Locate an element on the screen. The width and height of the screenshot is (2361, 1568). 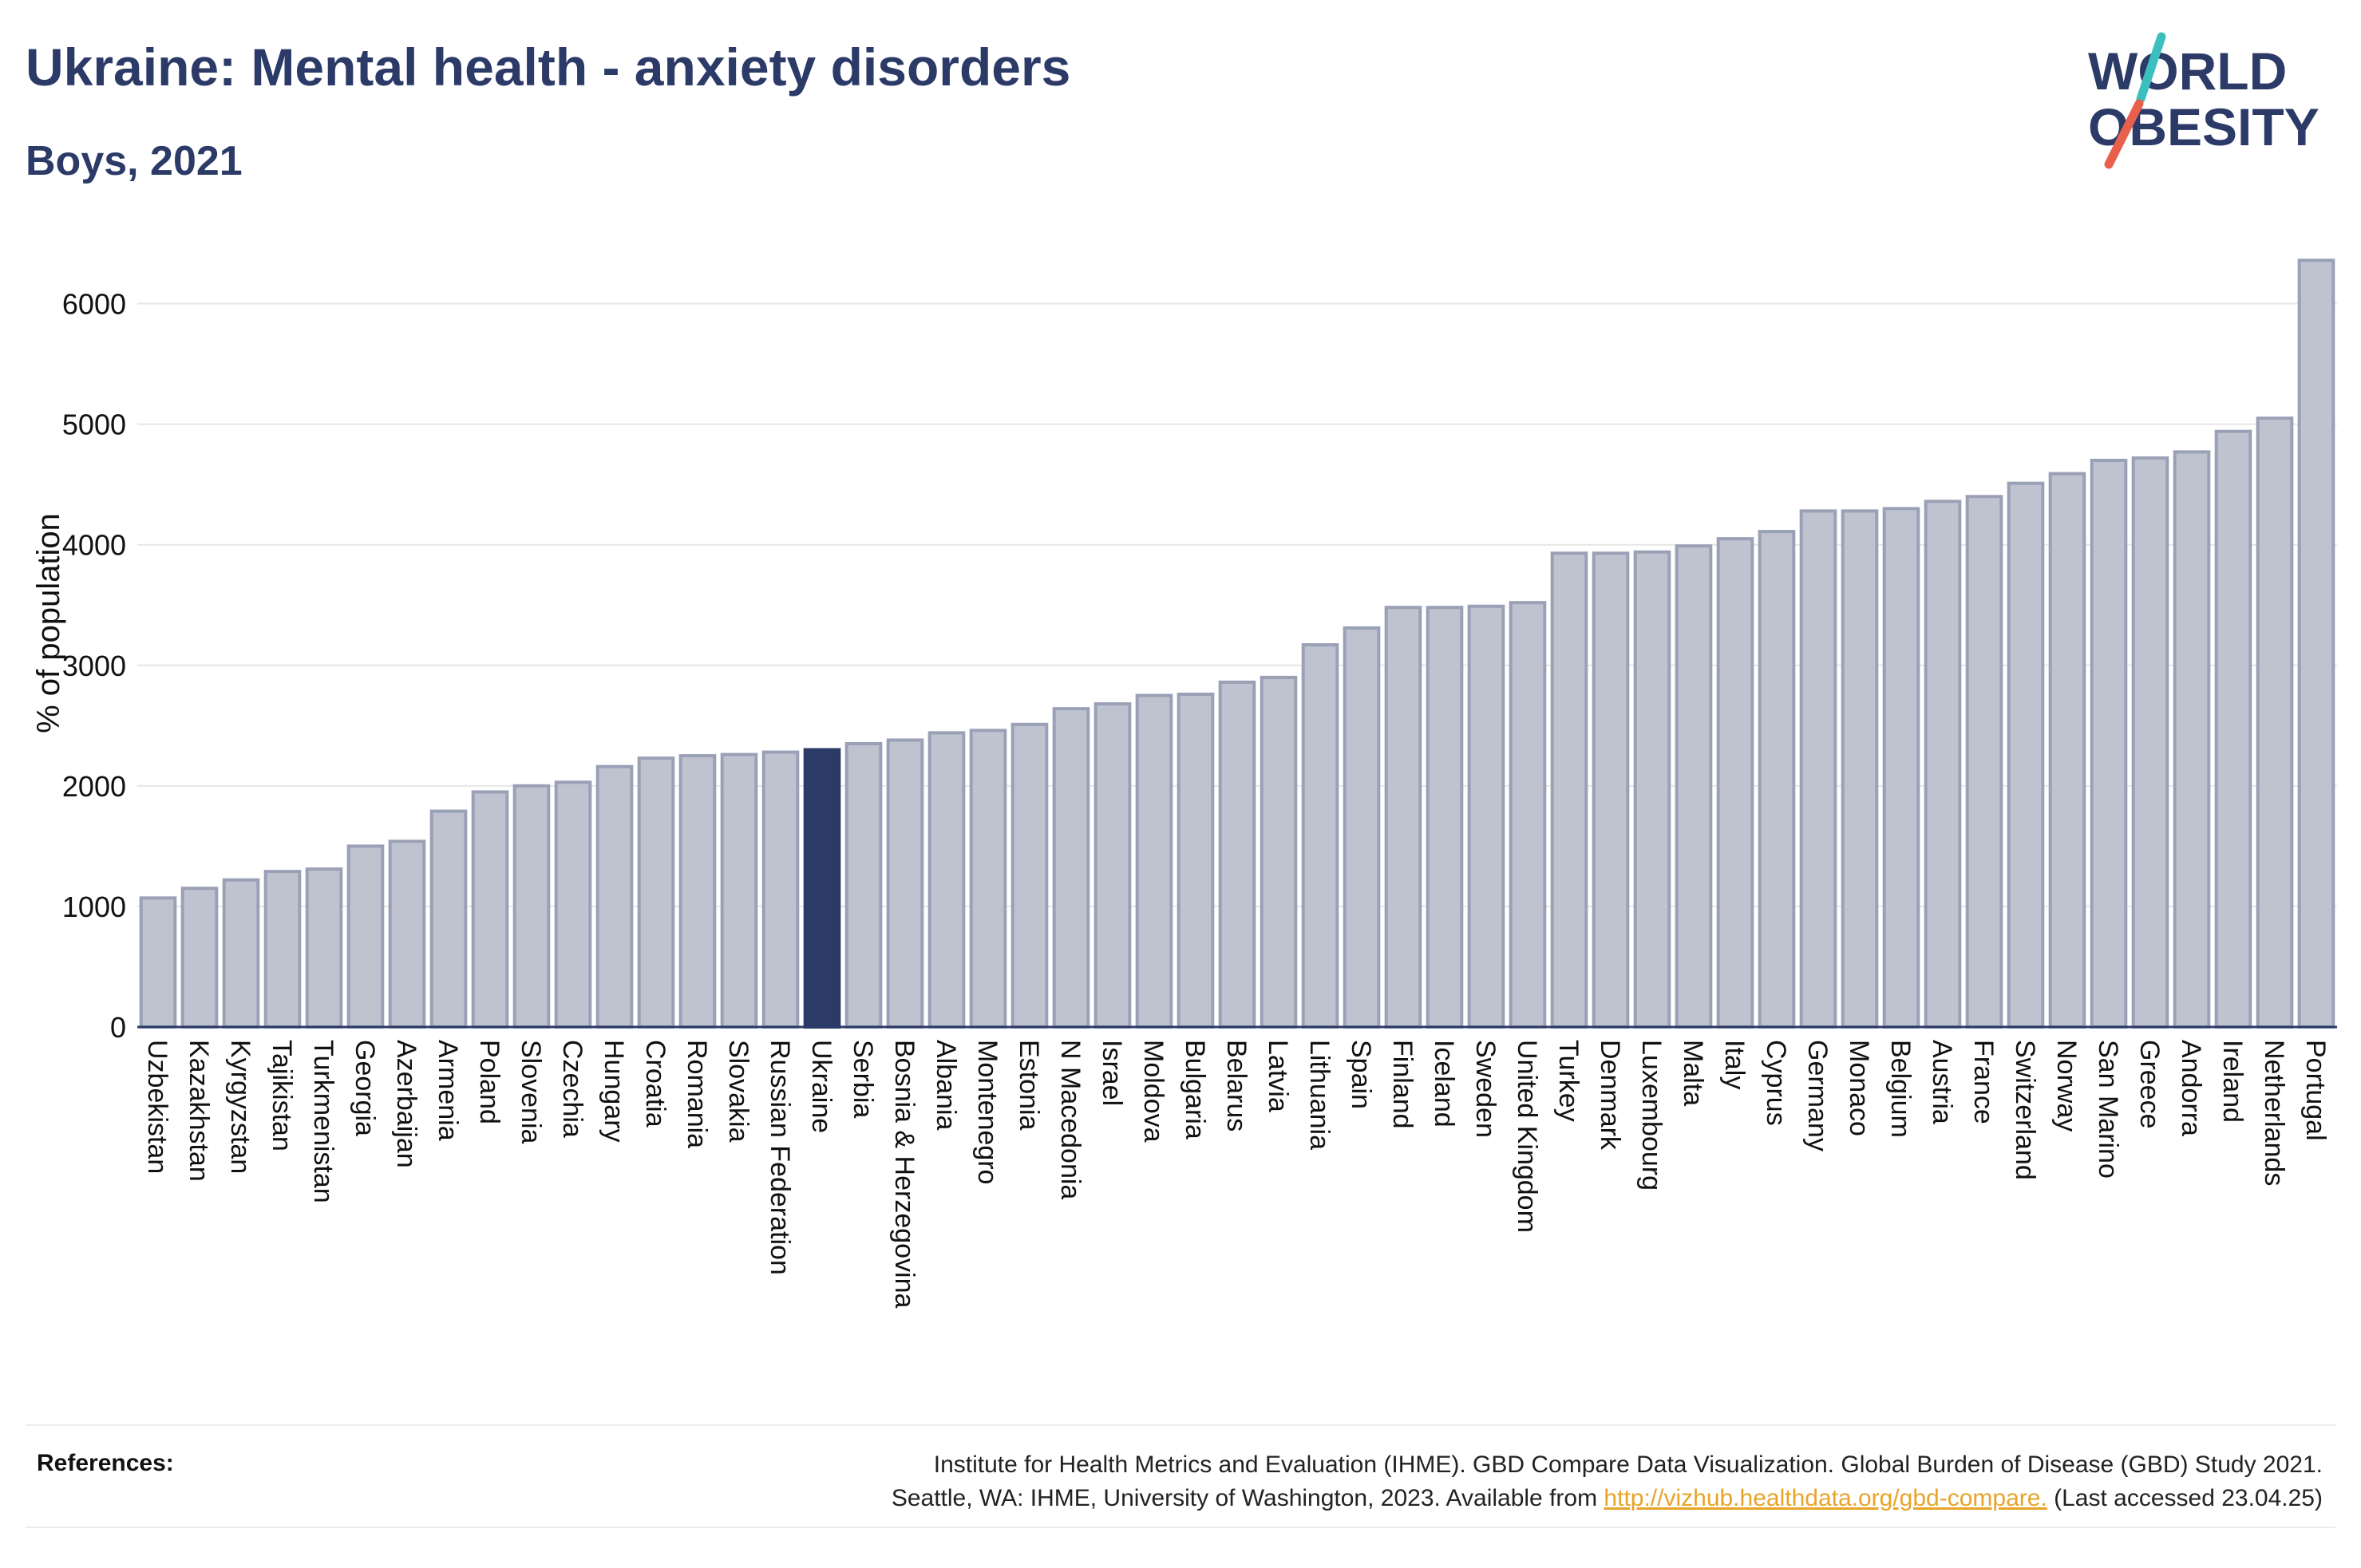
y-tick-label: 6000 is located at coordinates (94, 304).